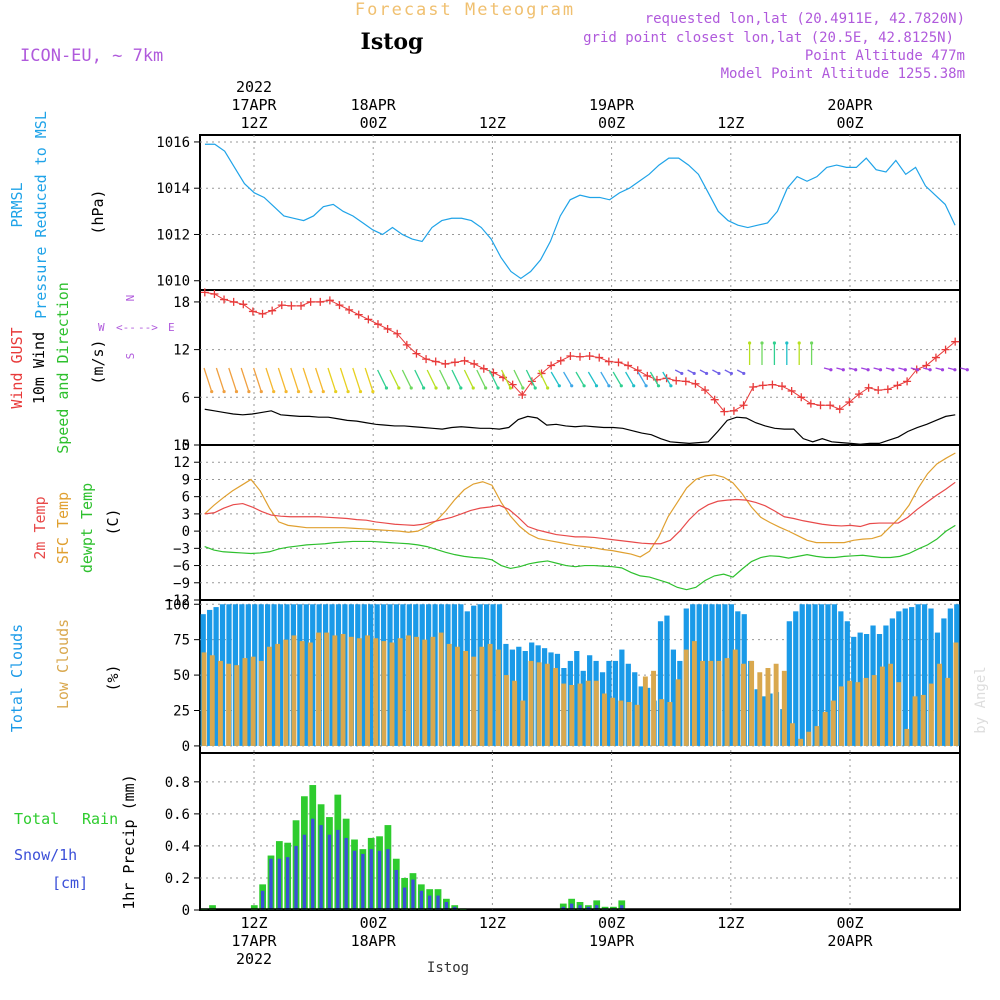 The width and height of the screenshot is (1000, 1000). I want to click on wind-ytick-label: 6, so click(186, 398).